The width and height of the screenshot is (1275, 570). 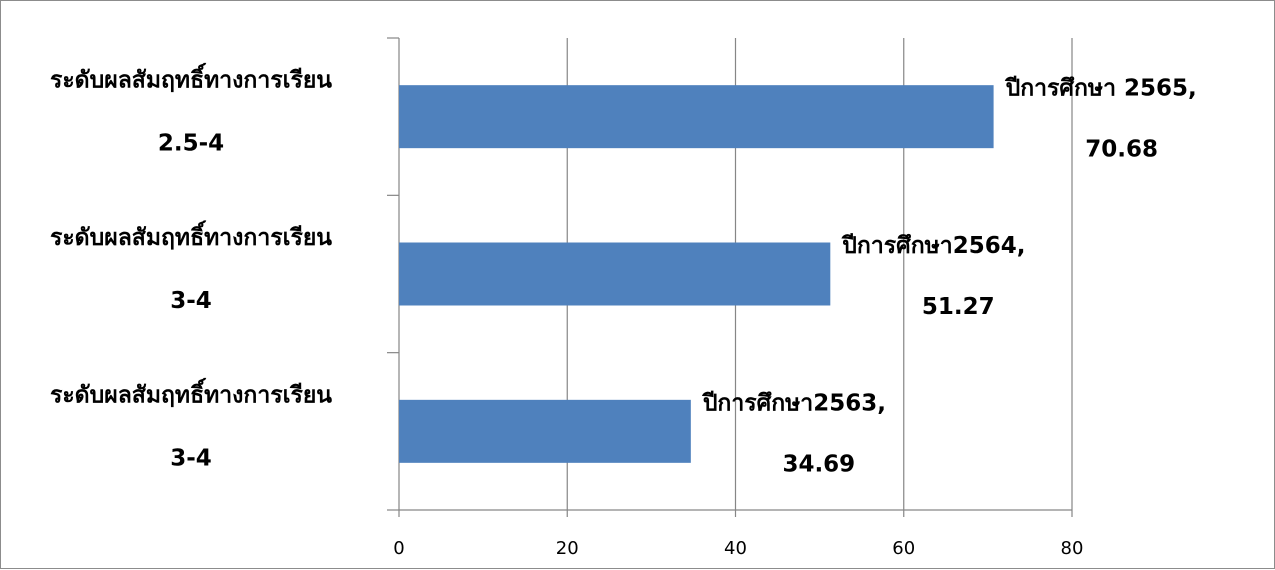 I want to click on x-tick-label: 40, so click(x=735, y=548).